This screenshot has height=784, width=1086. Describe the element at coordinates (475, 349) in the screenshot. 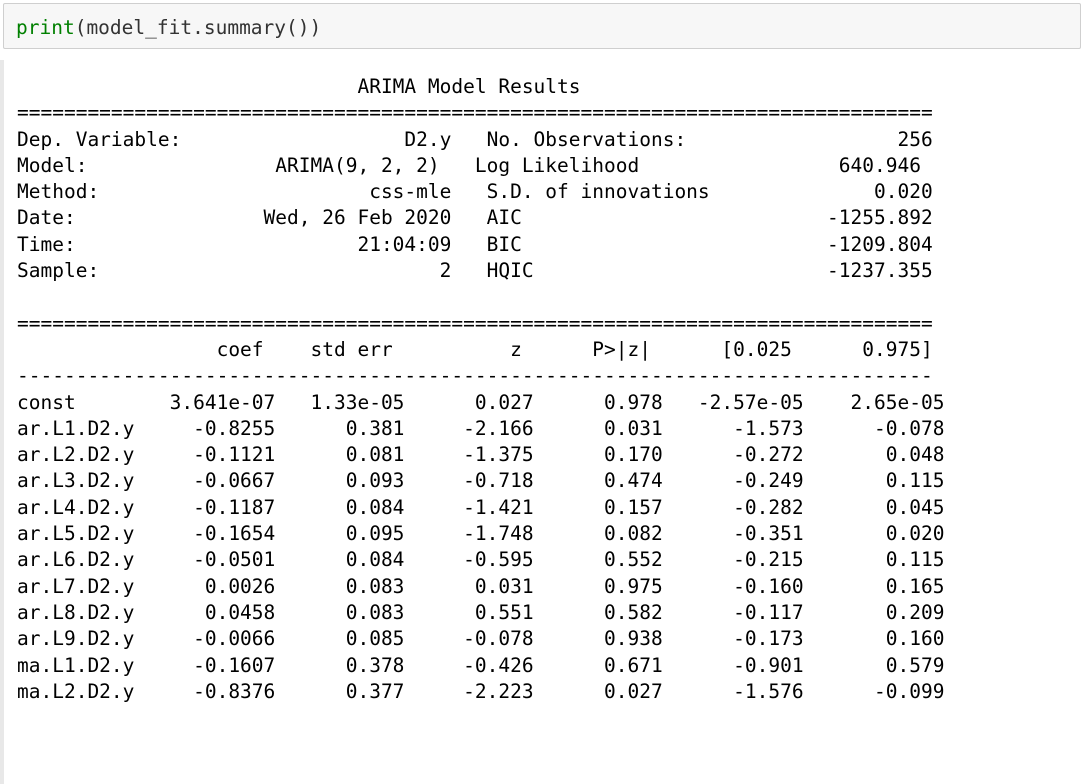

I see `coef-table-header: coef std err z P>|z| [0.025 0.975]` at that location.